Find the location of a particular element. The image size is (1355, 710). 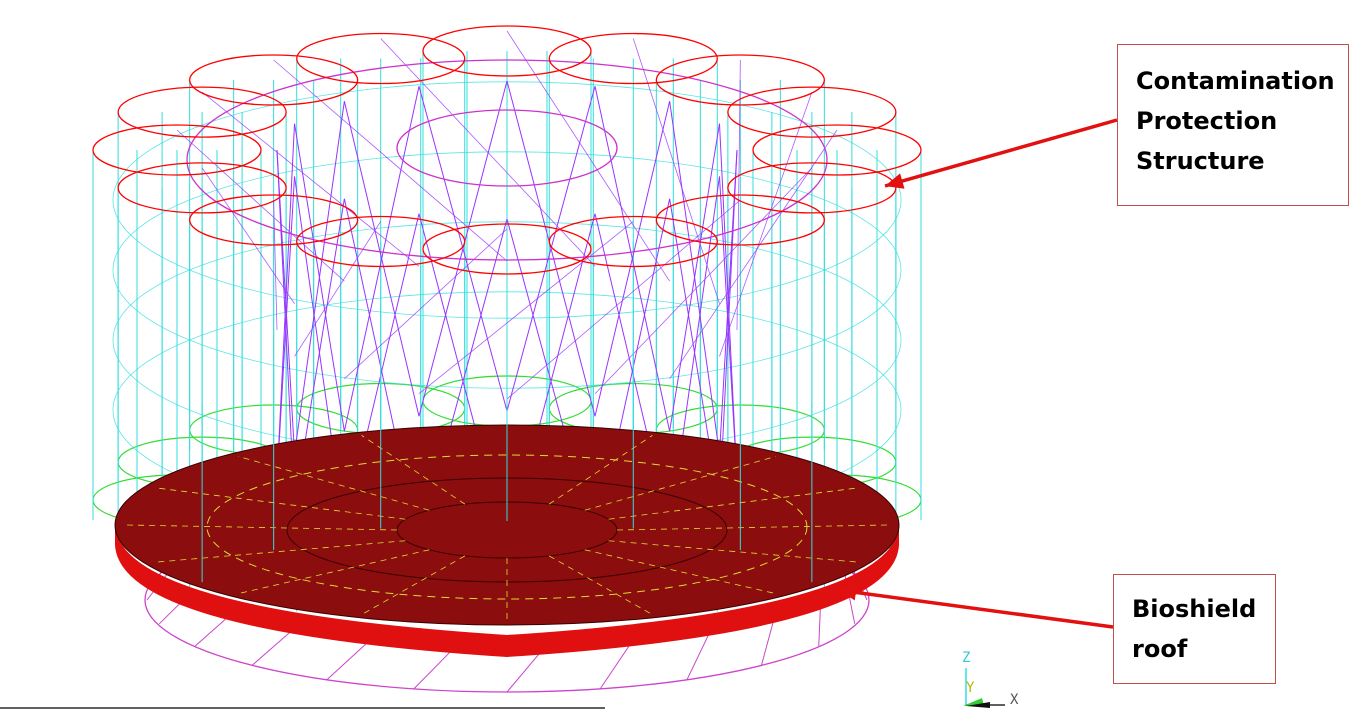

callout-arrows is located at coordinates (977, 373).